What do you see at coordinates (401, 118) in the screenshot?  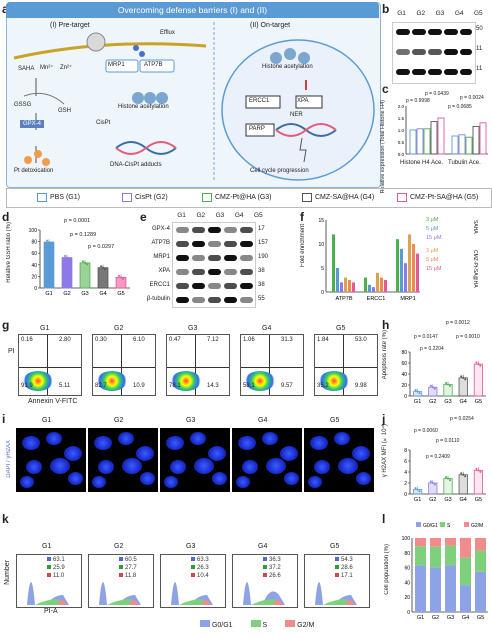 I see `y-tick-label: 1.5` at bounding box center [401, 118].